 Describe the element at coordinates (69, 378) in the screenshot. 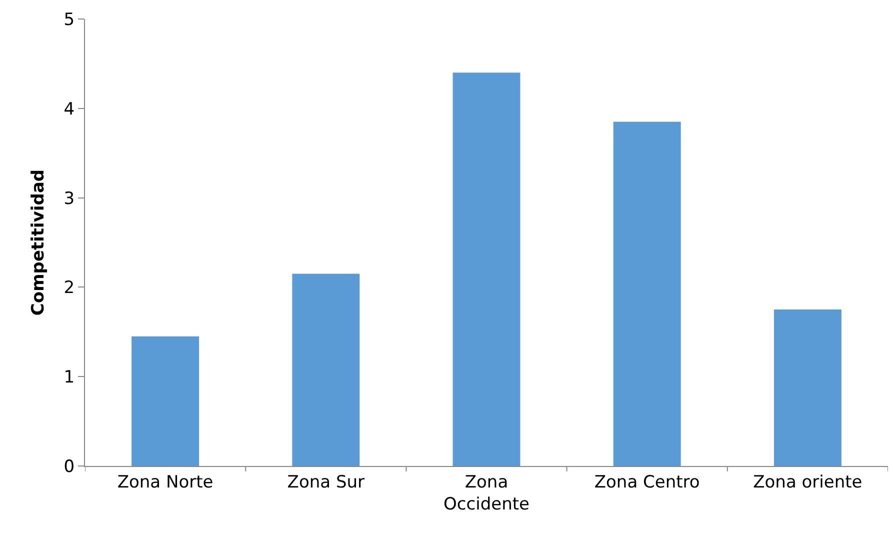

I see `y-tick-label: 1` at that location.